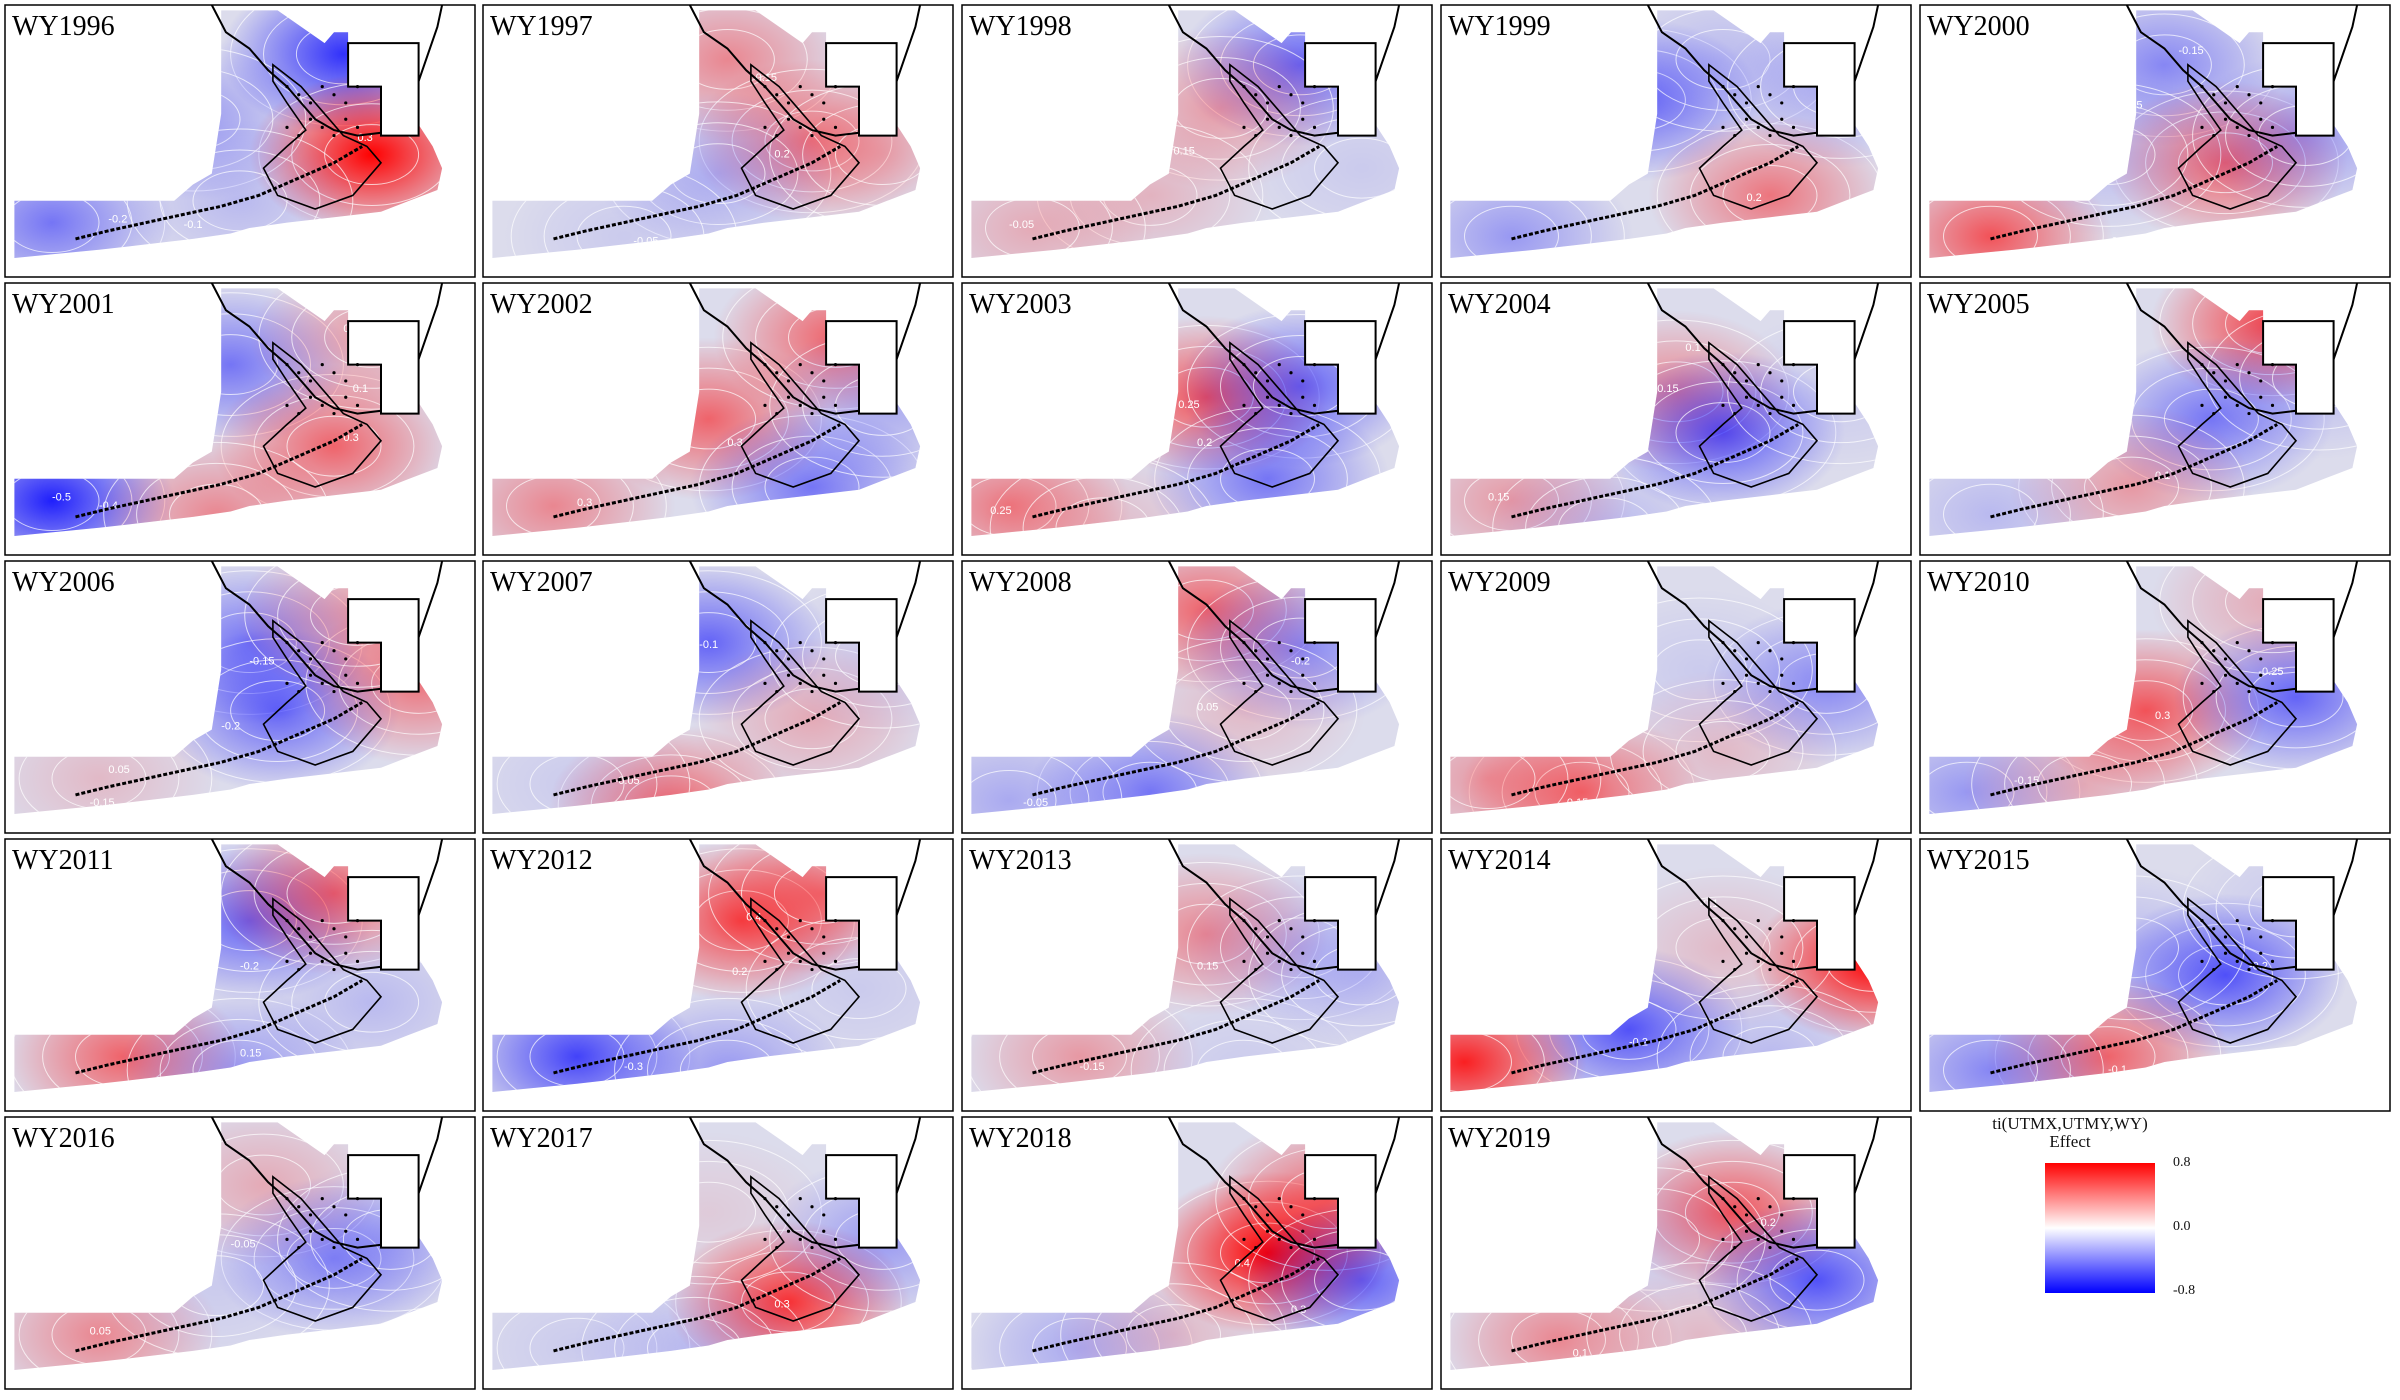 The image size is (2400, 1400). Describe the element at coordinates (2182, 1226) in the screenshot. I see `legend-tick-zero: 0.0` at that location.